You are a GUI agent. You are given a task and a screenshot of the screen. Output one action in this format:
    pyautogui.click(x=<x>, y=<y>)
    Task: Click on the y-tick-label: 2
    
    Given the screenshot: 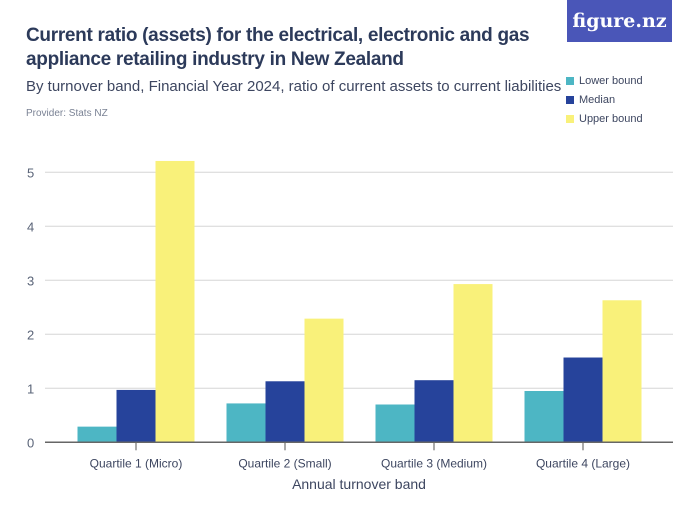 What is the action you would take?
    pyautogui.click(x=30, y=334)
    